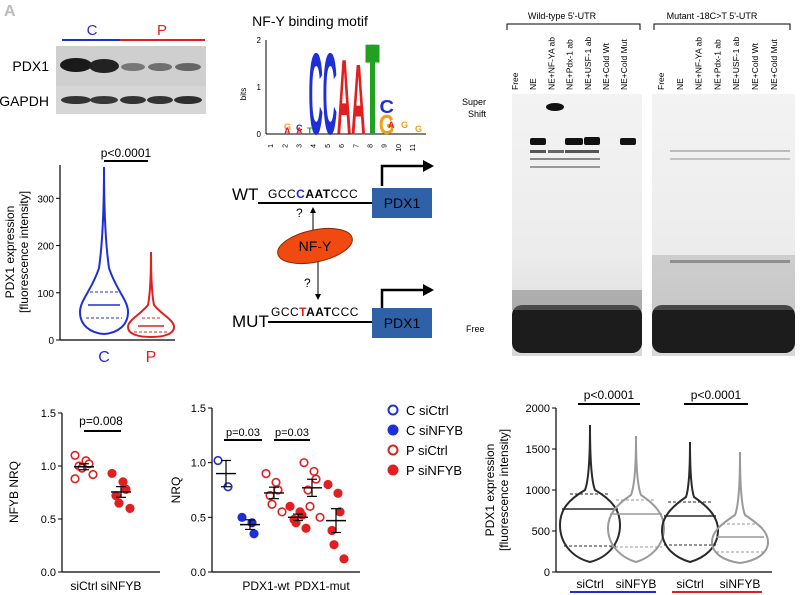 The height and width of the screenshot is (595, 800). Describe the element at coordinates (104, 251) in the screenshot. I see `violin-c` at that location.